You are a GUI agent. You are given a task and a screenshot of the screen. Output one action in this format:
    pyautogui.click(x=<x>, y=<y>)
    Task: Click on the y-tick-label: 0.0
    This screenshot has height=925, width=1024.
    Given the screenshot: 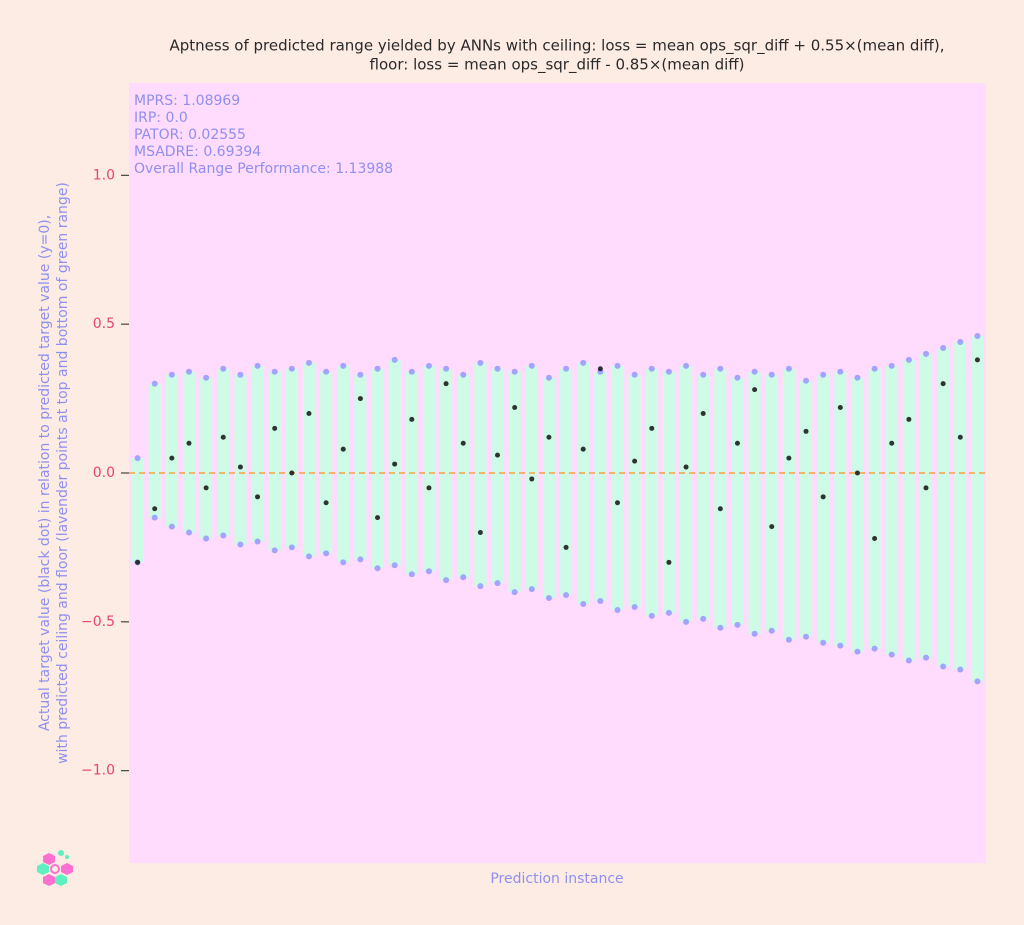 What is the action you would take?
    pyautogui.click(x=104, y=473)
    